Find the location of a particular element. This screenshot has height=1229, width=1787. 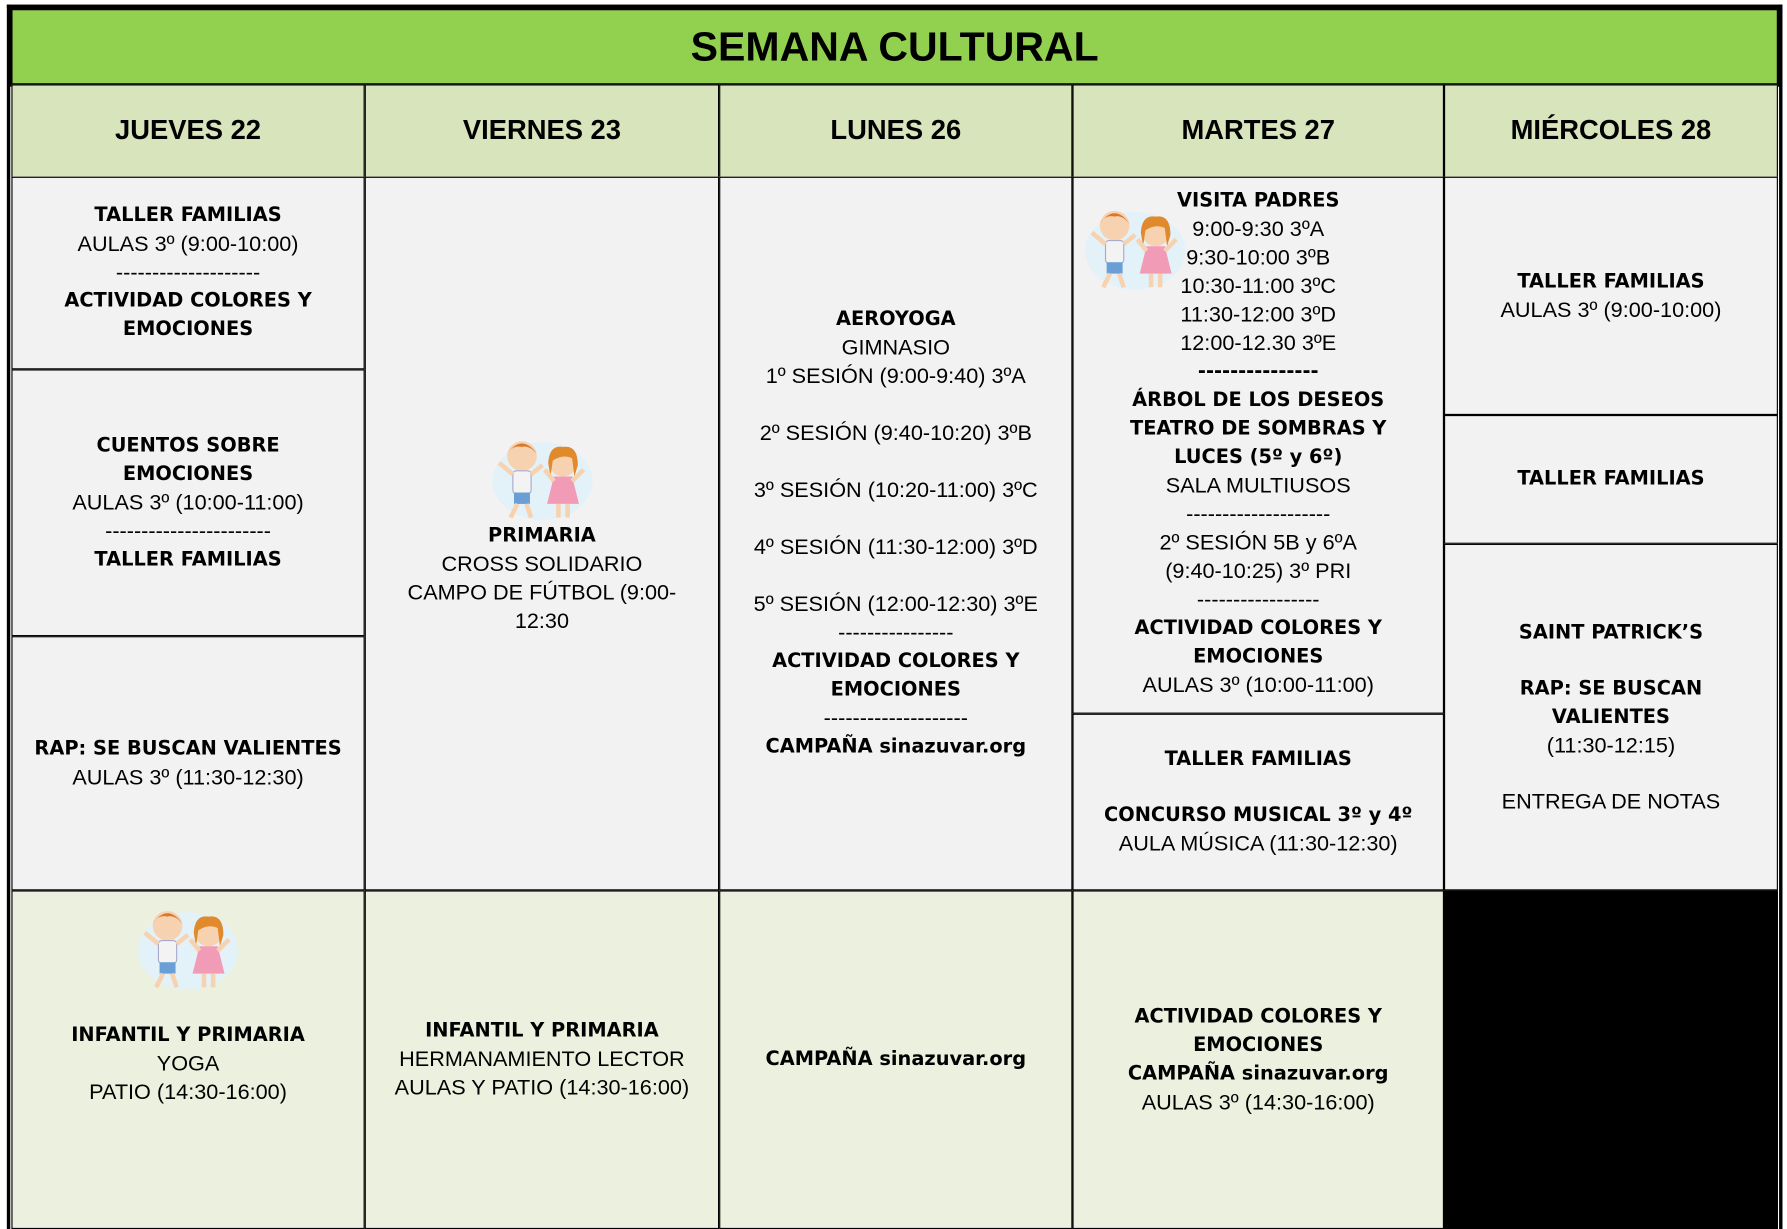

activity-detail: HERMANAMIENTO LECTOR is located at coordinates (542, 1059).